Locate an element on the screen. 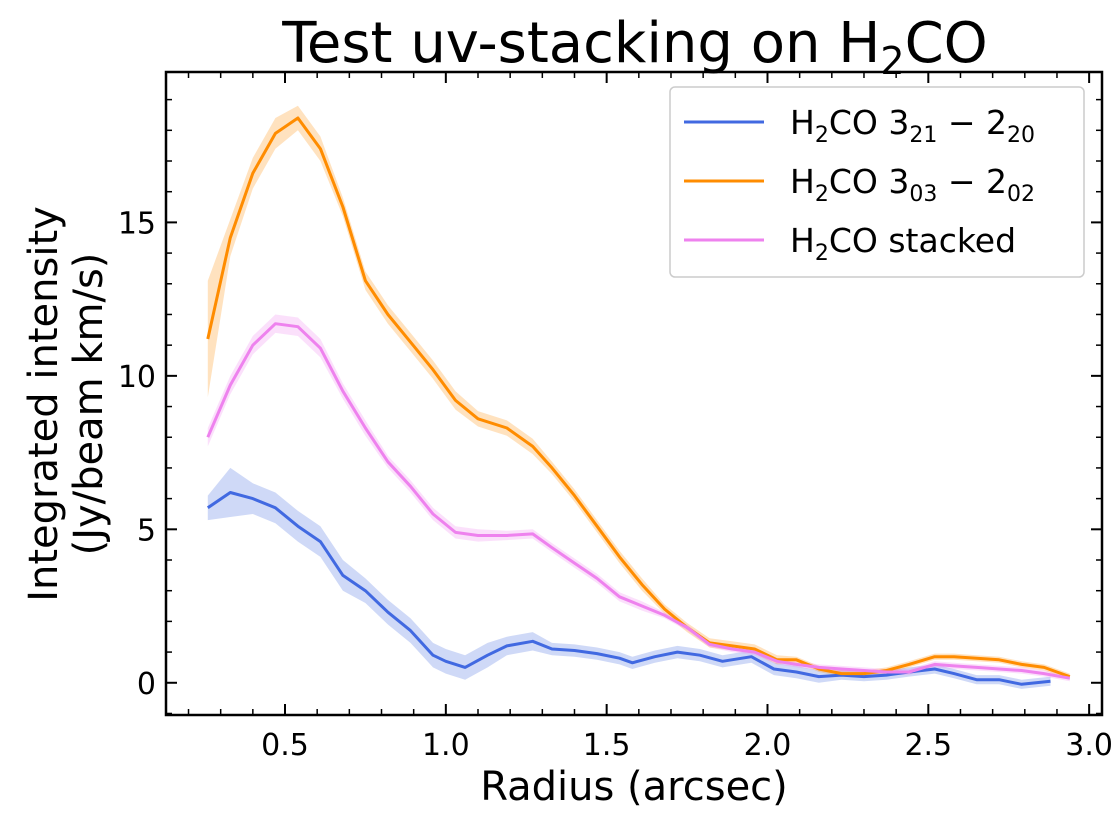 The image size is (1117, 820). x-tick-label: 2.0 is located at coordinates (768, 745).